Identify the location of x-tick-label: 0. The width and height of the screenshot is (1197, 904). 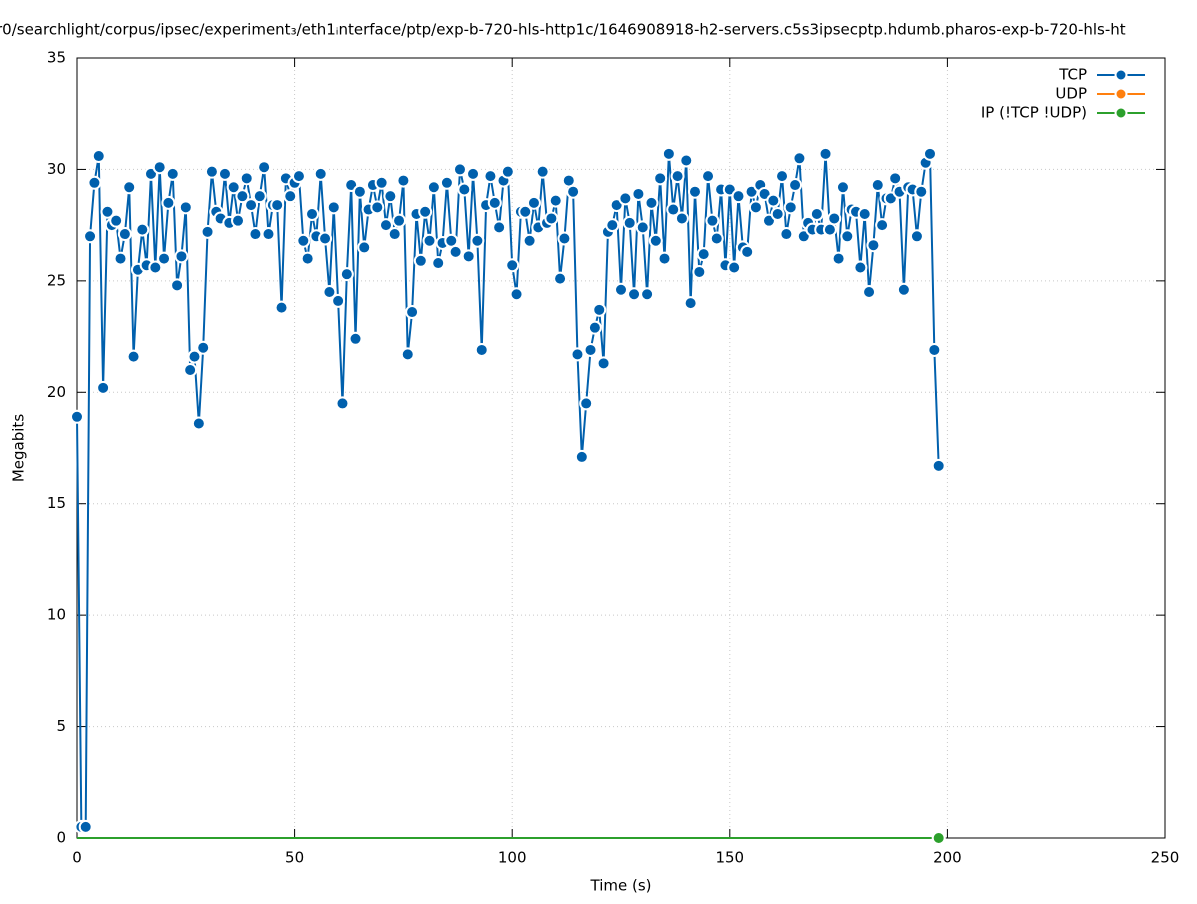
(77, 858).